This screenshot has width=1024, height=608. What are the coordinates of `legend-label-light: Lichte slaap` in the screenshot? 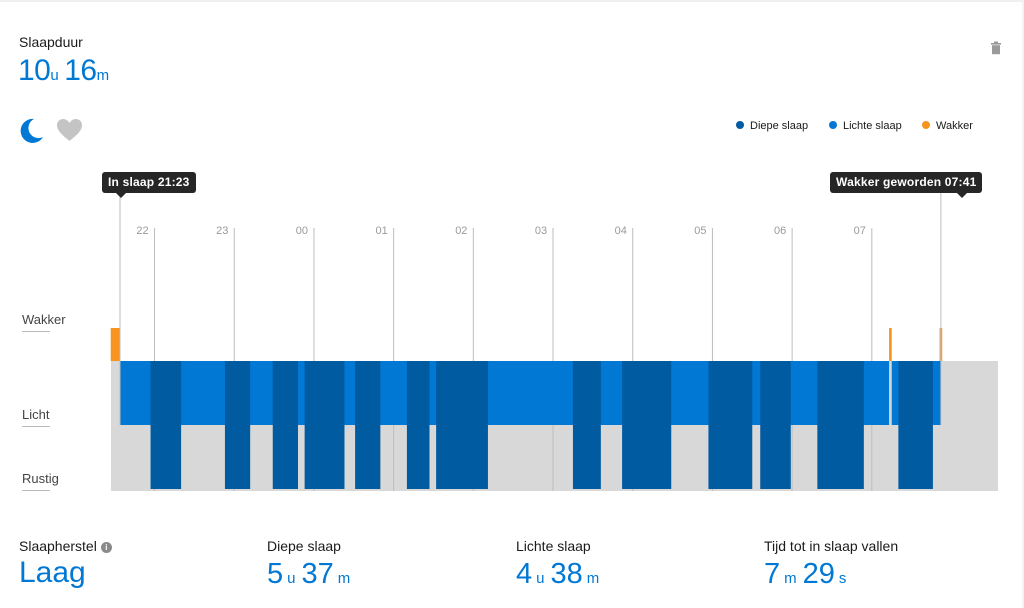 It's located at (872, 126).